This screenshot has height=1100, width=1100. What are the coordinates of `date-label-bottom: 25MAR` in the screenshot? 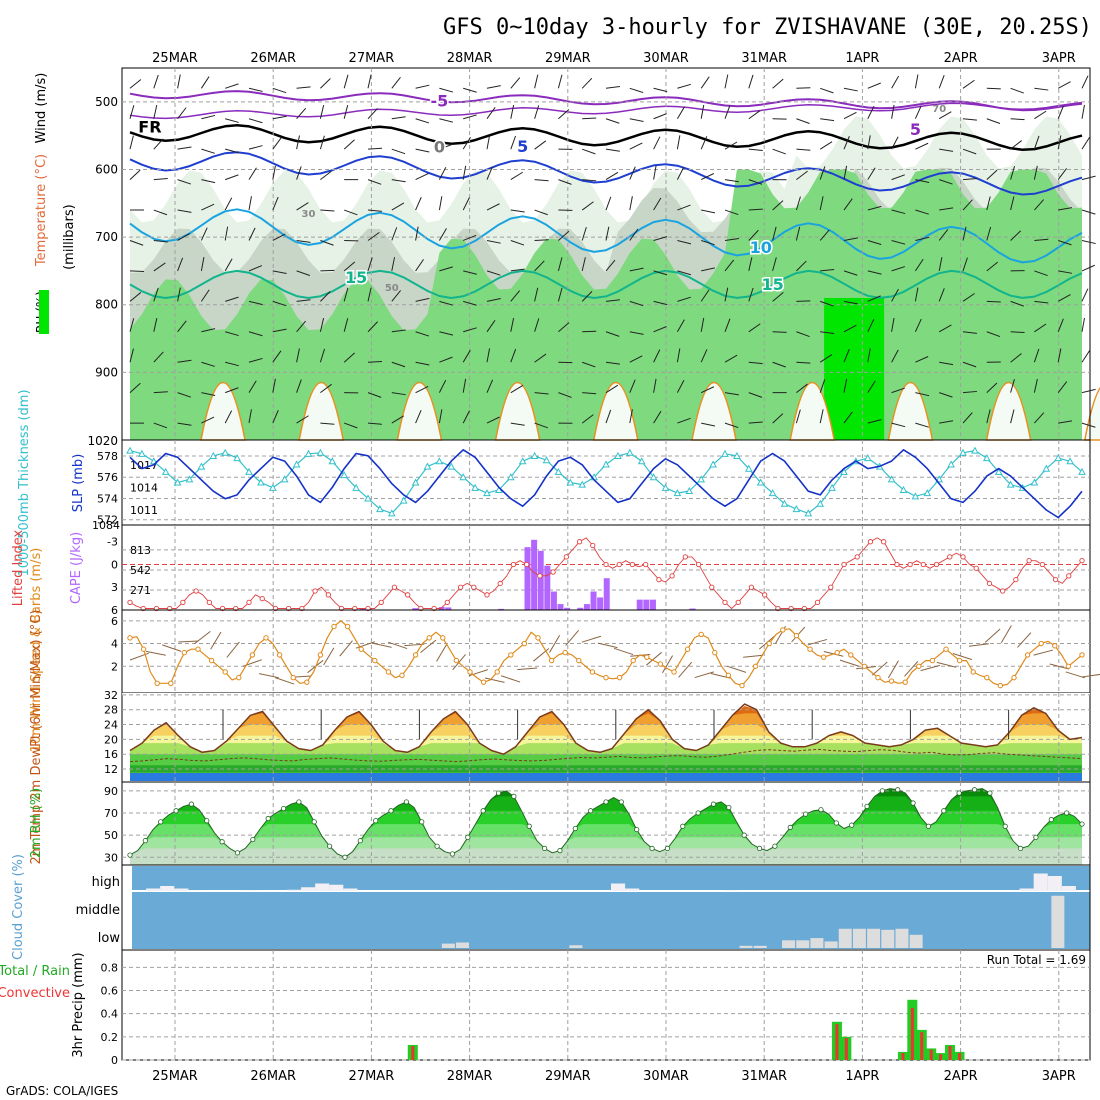 It's located at (175, 1076).